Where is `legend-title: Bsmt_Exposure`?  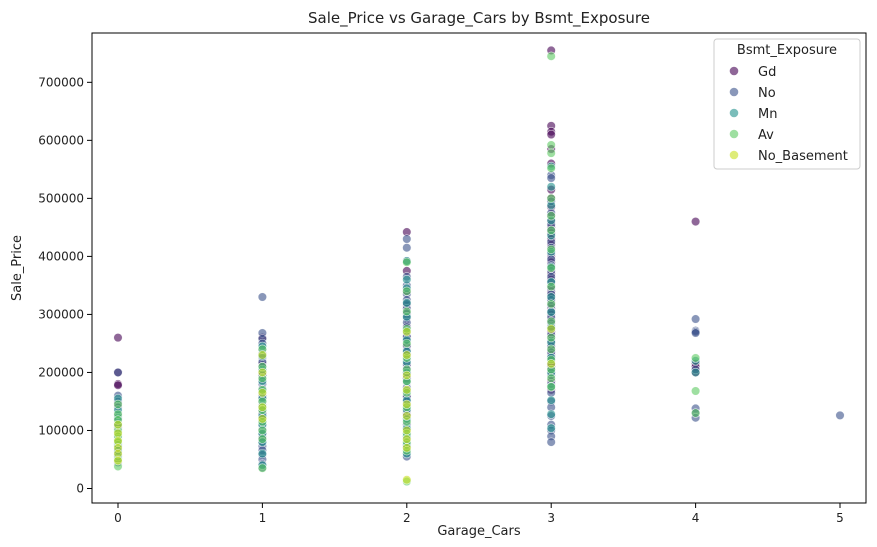
legend-title: Bsmt_Exposure is located at coordinates (787, 50).